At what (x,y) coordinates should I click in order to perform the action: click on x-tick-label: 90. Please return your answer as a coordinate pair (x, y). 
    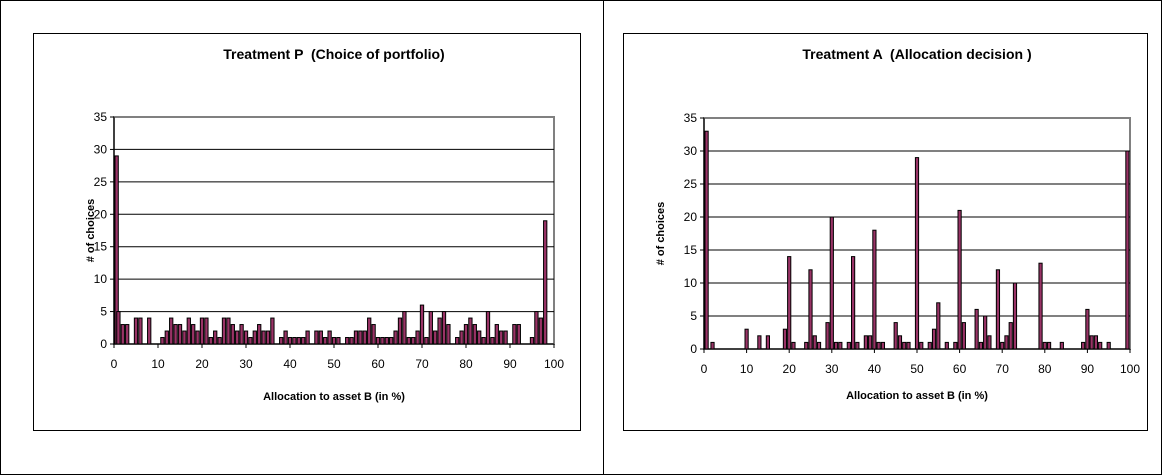
    Looking at the image, I should click on (1088, 369).